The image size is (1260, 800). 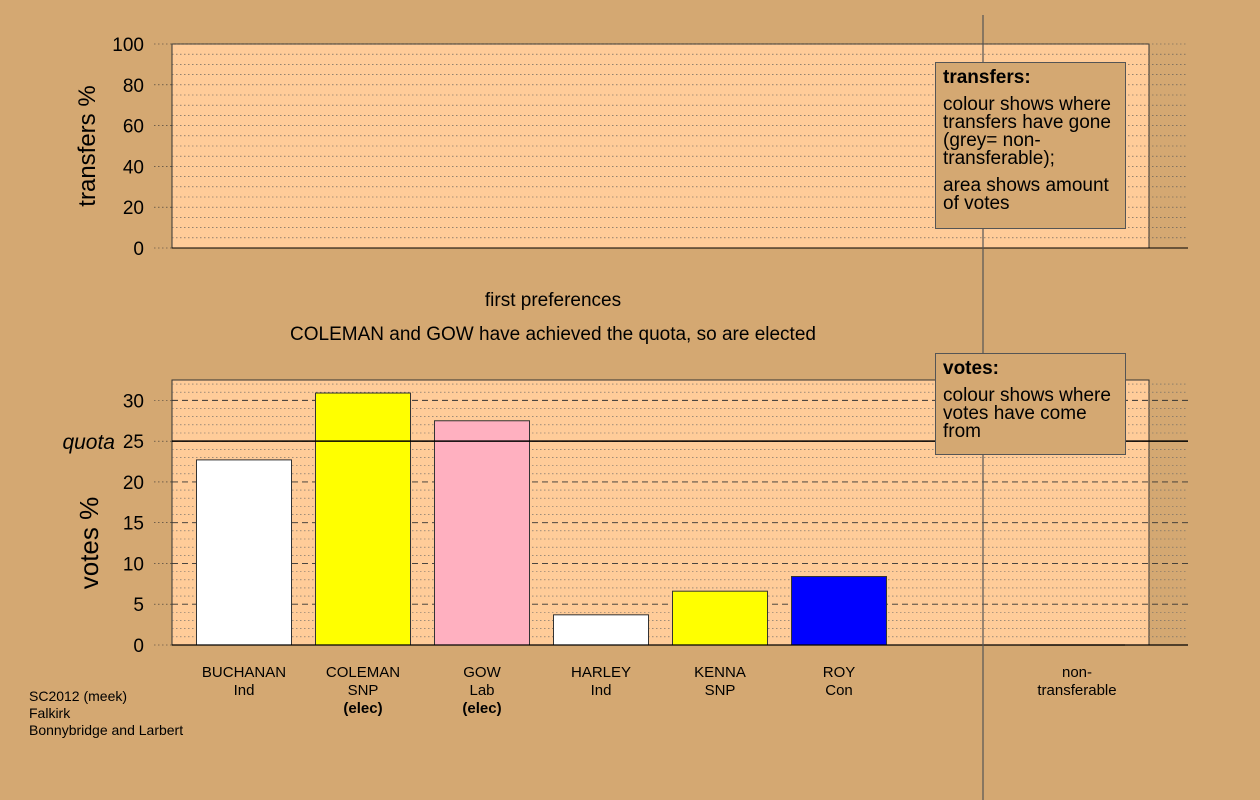 What do you see at coordinates (244, 552) in the screenshot?
I see `bar-buchanan` at bounding box center [244, 552].